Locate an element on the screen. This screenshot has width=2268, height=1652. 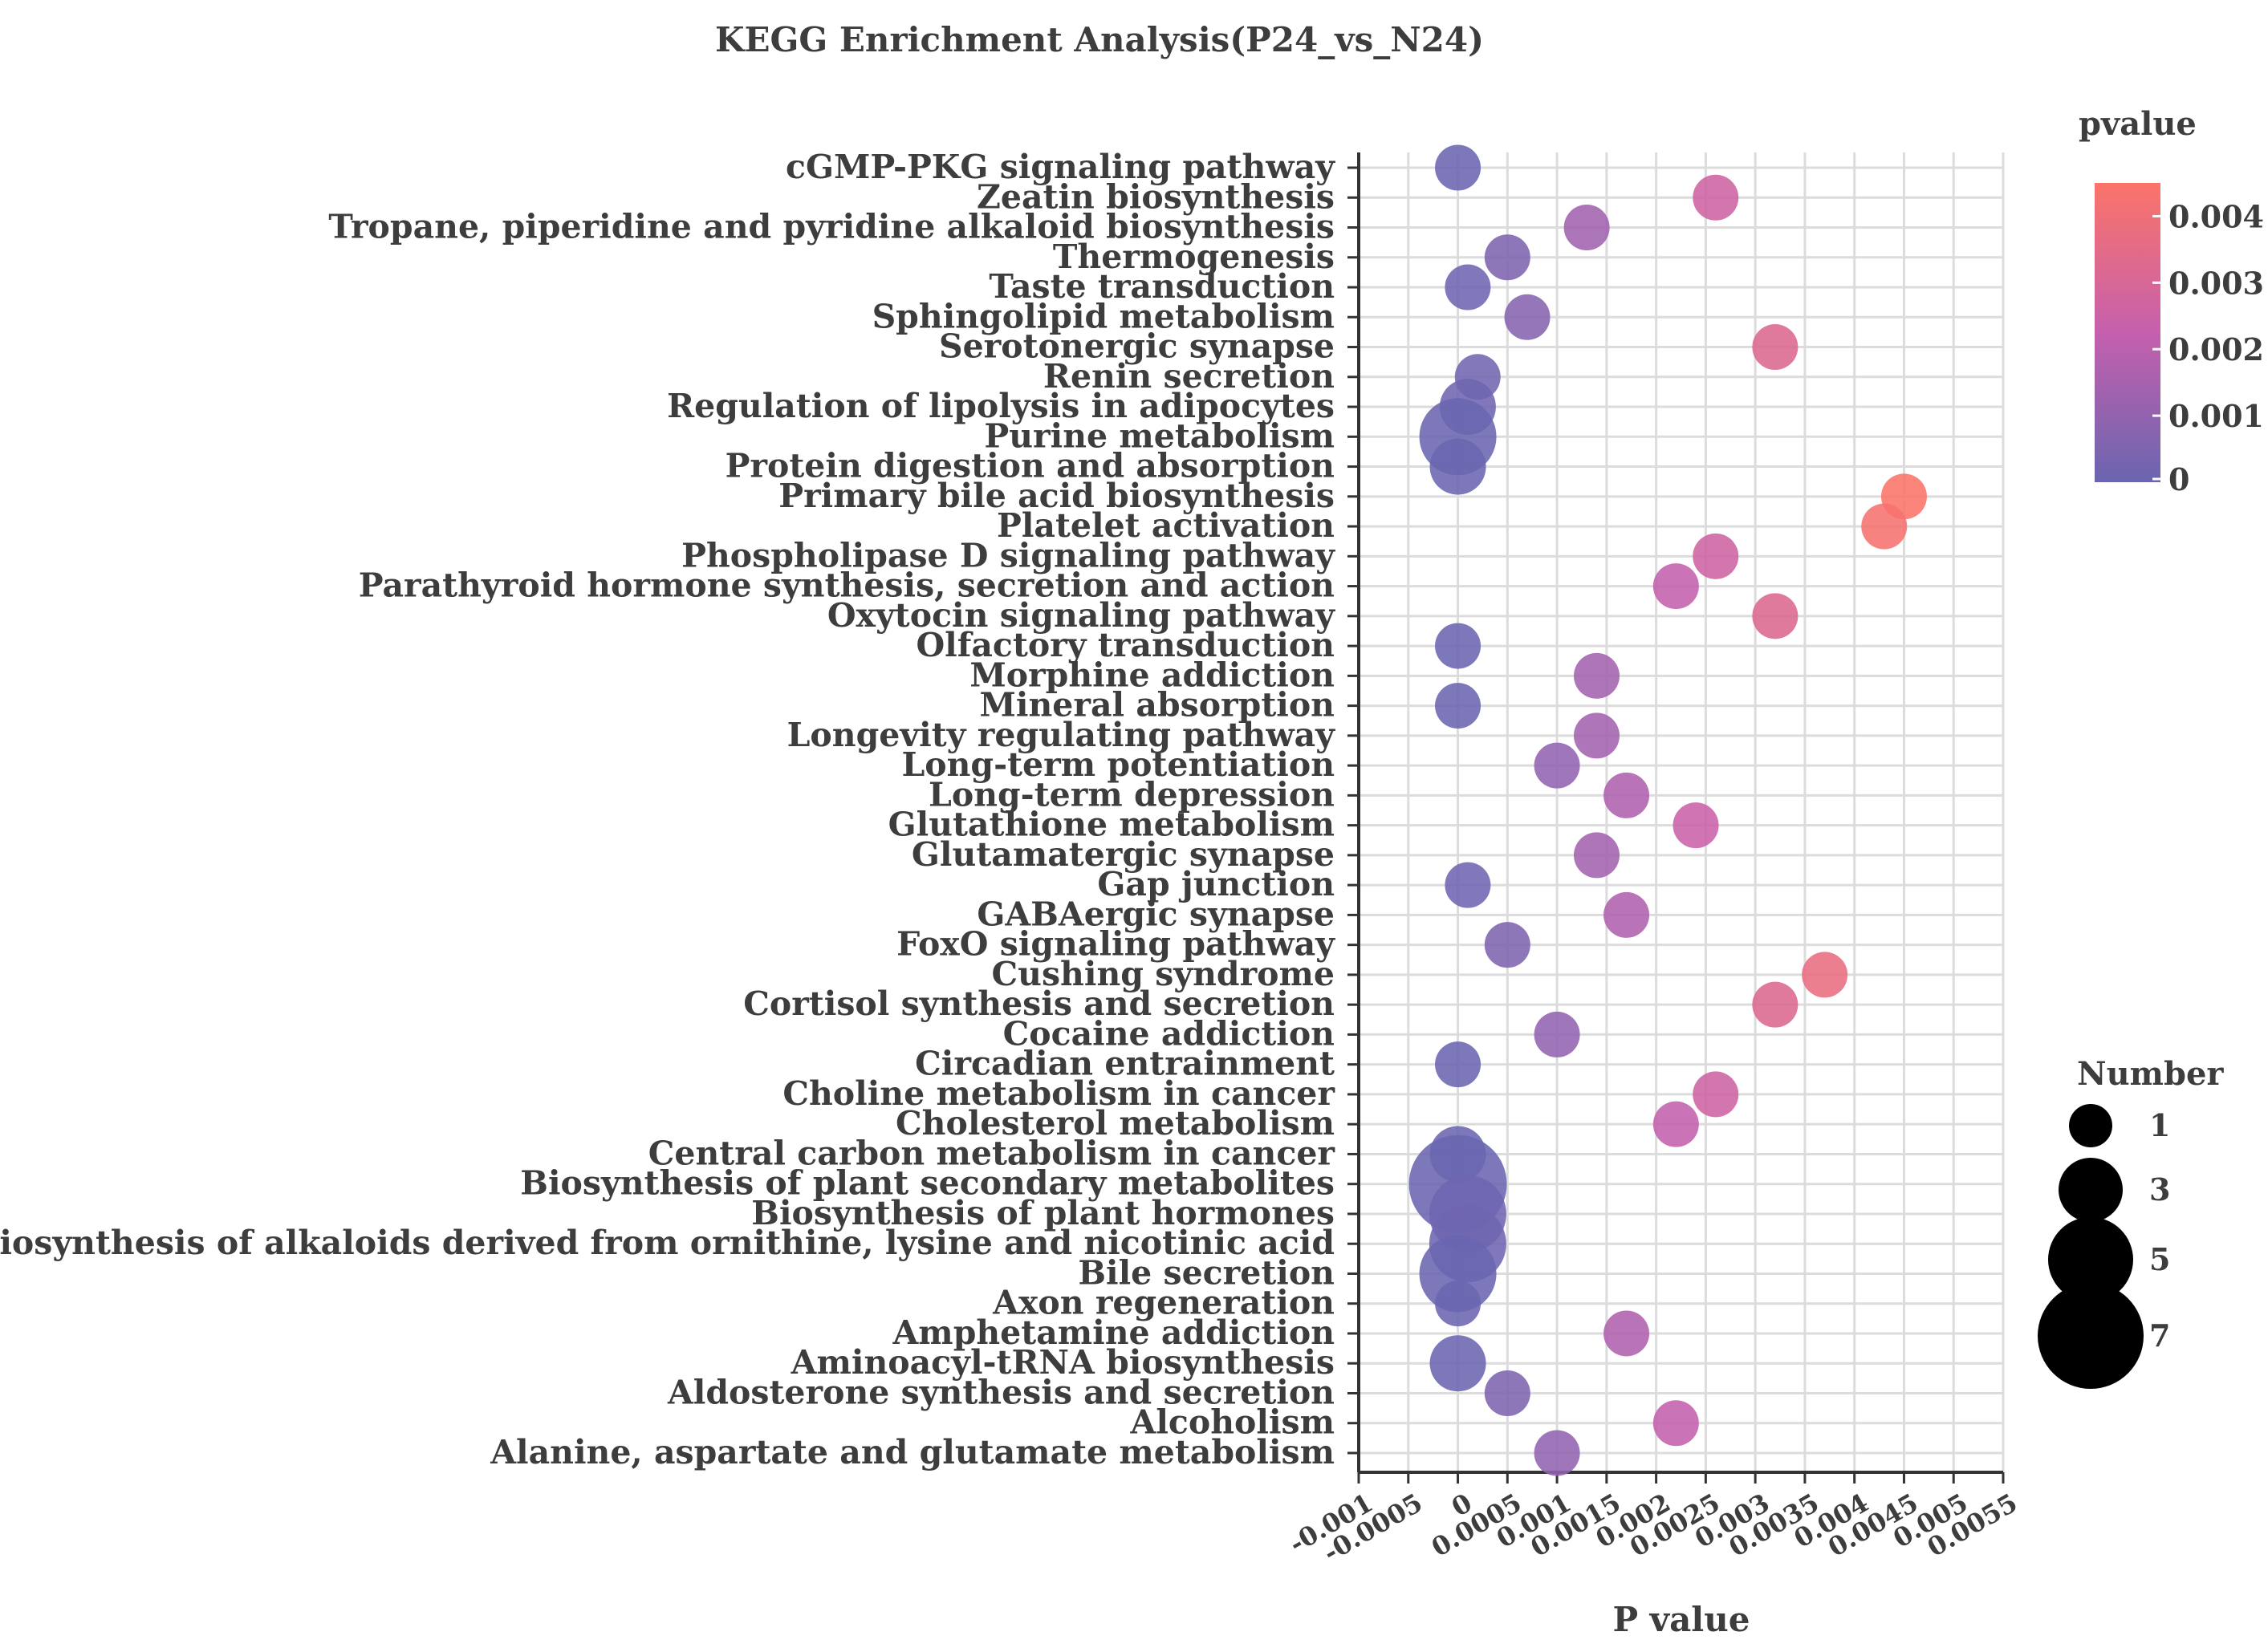
pathway-label: Thermogenesis is located at coordinates (1194, 256).